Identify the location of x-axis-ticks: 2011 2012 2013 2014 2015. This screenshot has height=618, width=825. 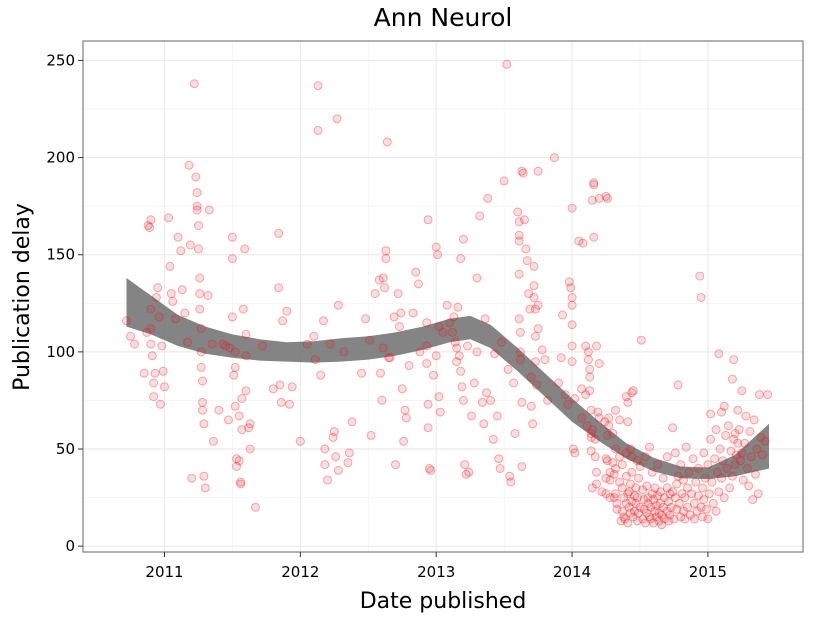
(436, 566).